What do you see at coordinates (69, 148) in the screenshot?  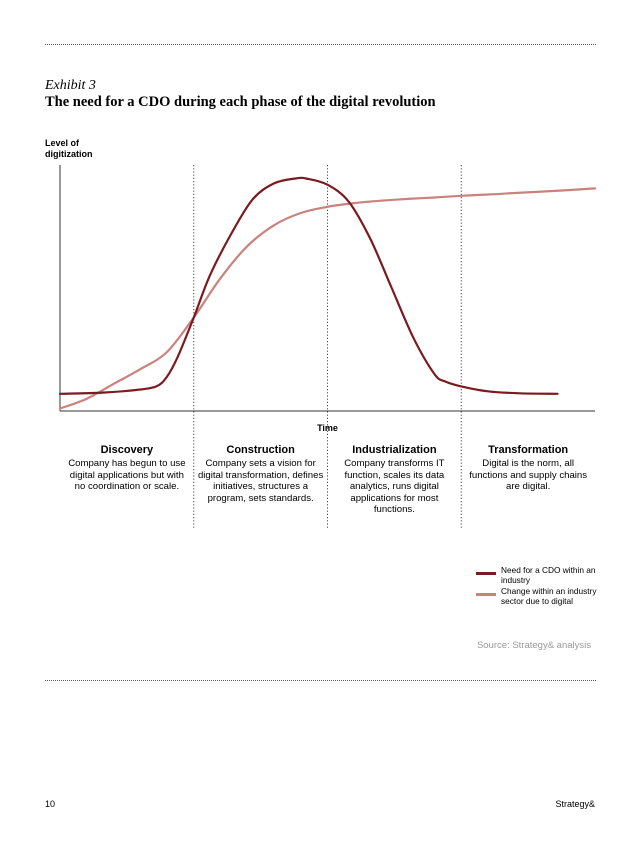 I see `y-axis-label: Level of digitization` at bounding box center [69, 148].